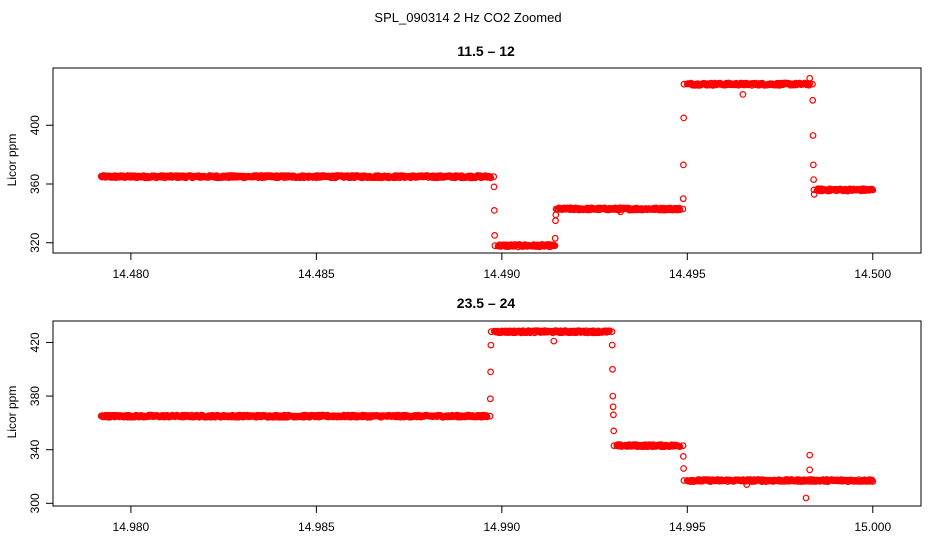 The height and width of the screenshot is (540, 936). I want to click on panel-top-x-tick-label: 14.490, so click(501, 274).